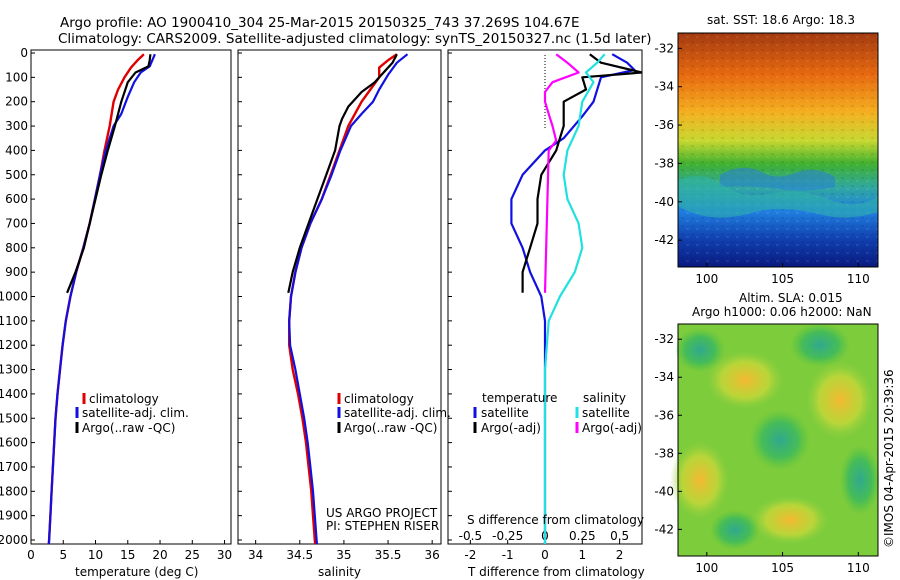 This screenshot has height=580, width=900. What do you see at coordinates (582, 555) in the screenshot?
I see `x-tick-label: 1` at bounding box center [582, 555].